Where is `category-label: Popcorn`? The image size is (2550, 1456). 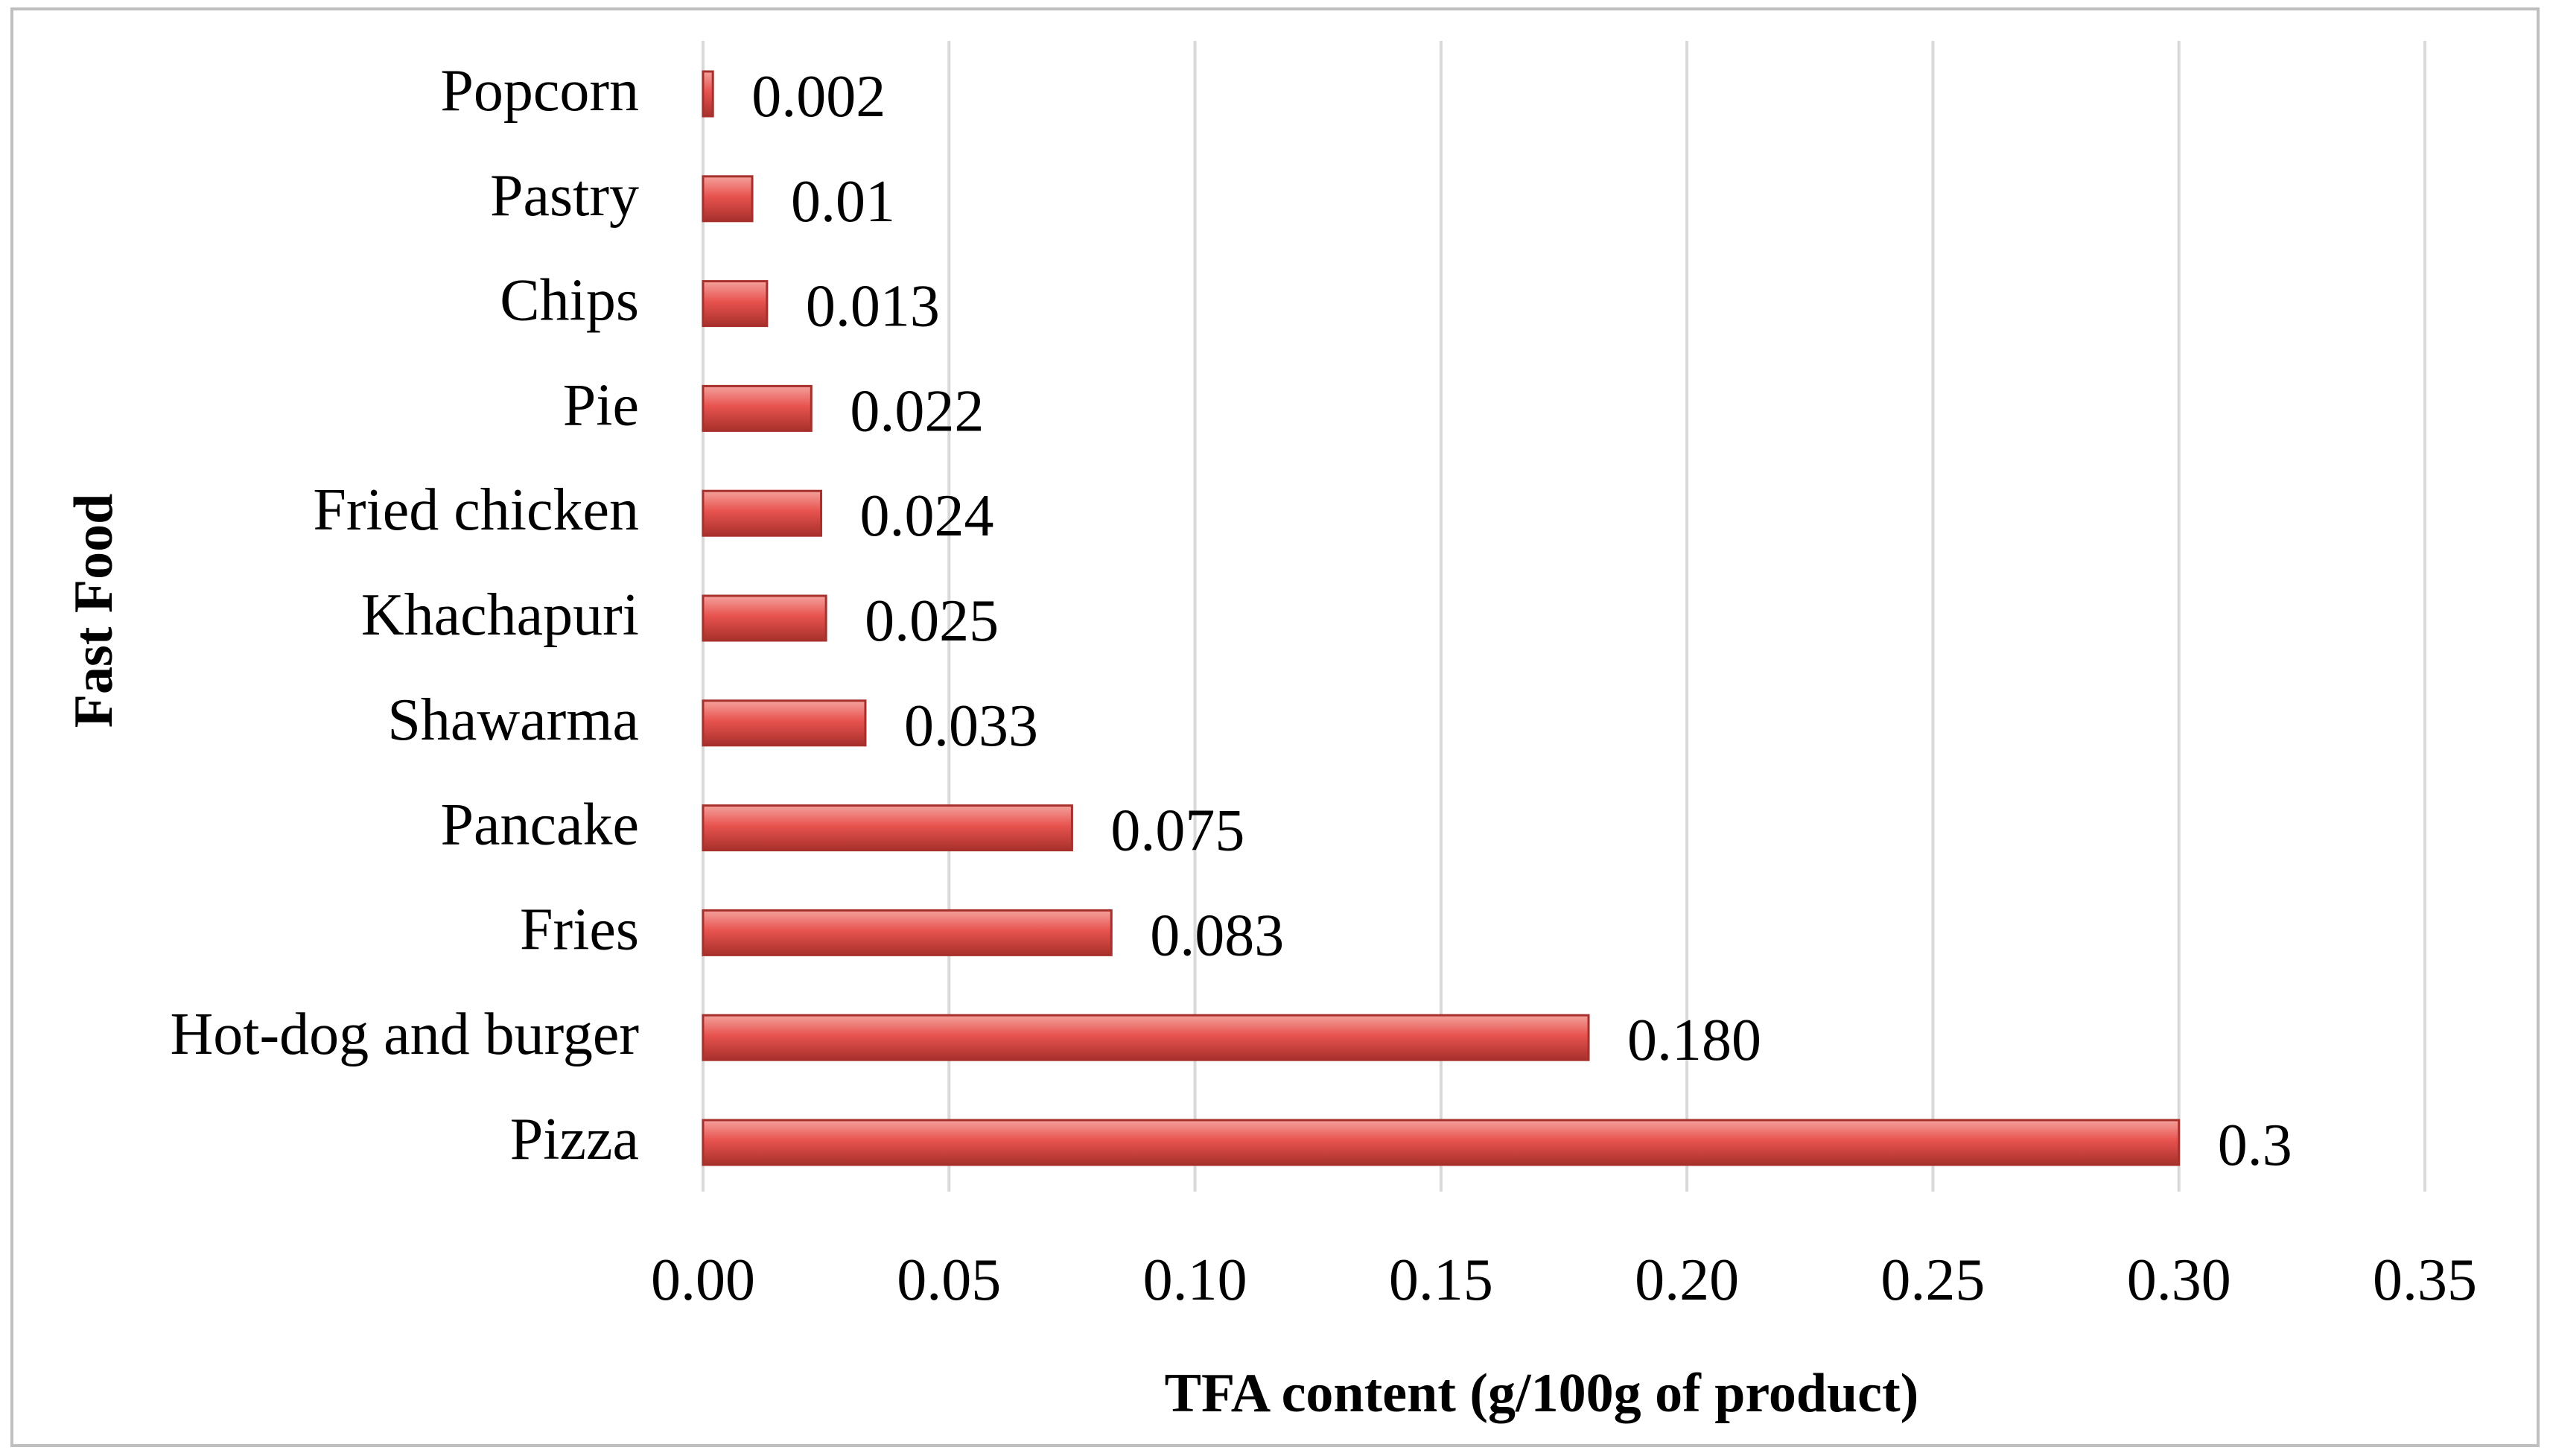
category-label: Popcorn is located at coordinates (539, 91).